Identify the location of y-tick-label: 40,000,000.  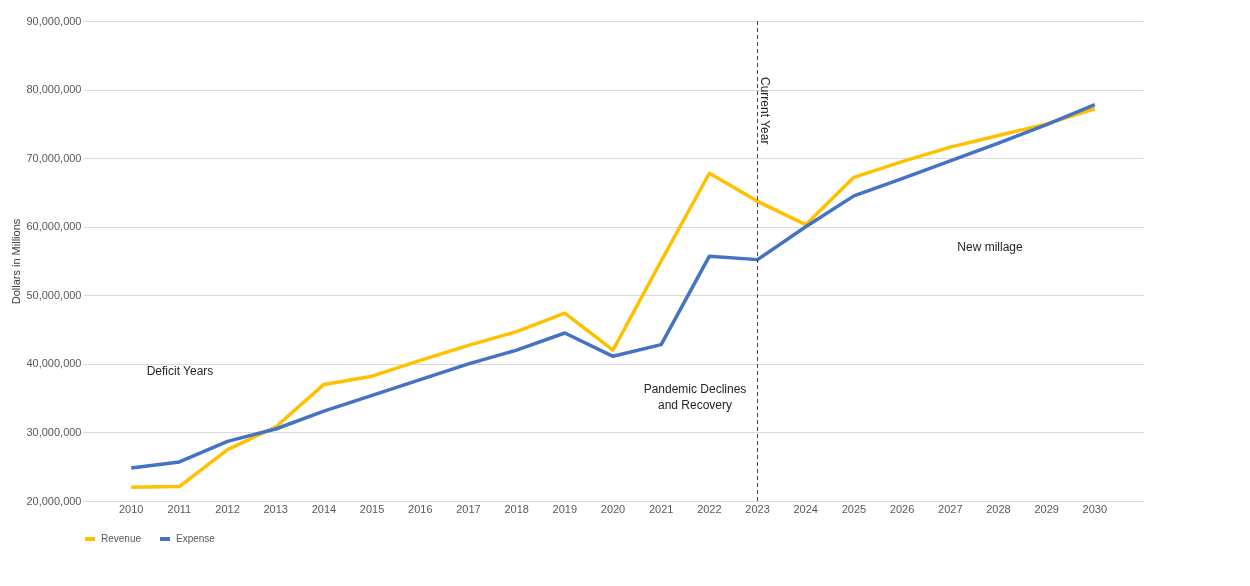
(54, 363).